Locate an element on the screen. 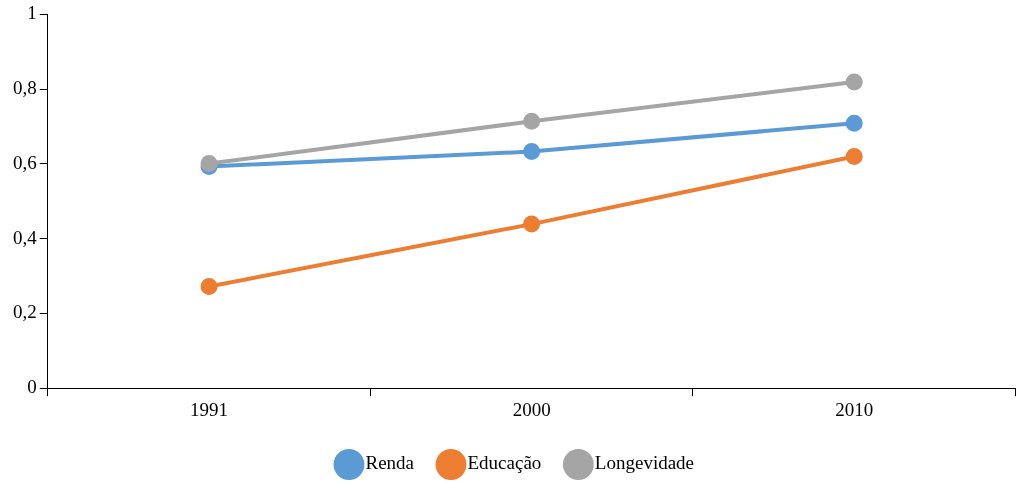  x-tick-label: 2000 is located at coordinates (531, 409).